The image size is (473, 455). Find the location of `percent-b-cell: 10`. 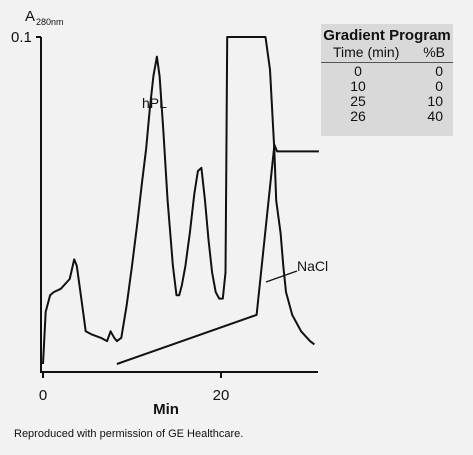

percent-b-cell: 10 is located at coordinates (435, 101).